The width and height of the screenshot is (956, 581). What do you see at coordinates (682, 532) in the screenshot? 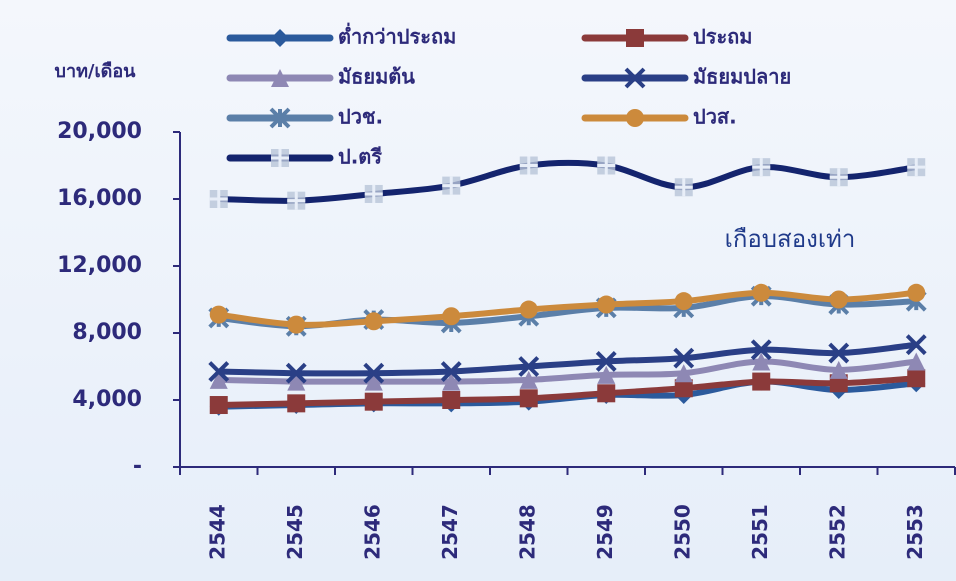
I see `x-tick-label: 2550` at bounding box center [682, 532].